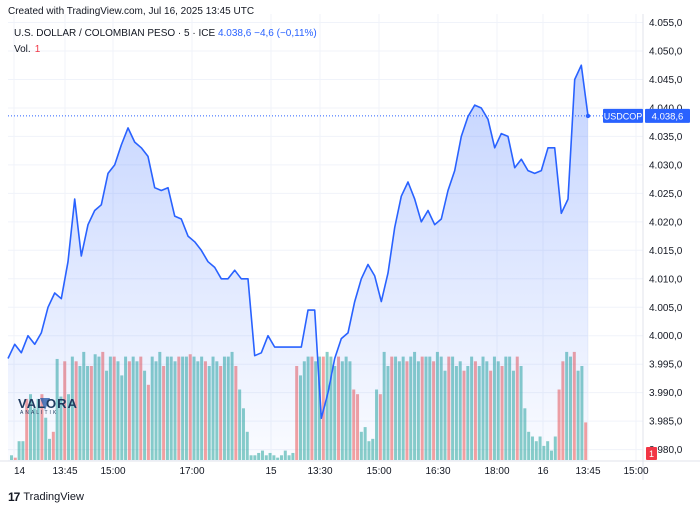 The width and height of the screenshot is (700, 511). What do you see at coordinates (319, 471) in the screenshot?
I see `x-tick-label: 13:30` at bounding box center [319, 471].